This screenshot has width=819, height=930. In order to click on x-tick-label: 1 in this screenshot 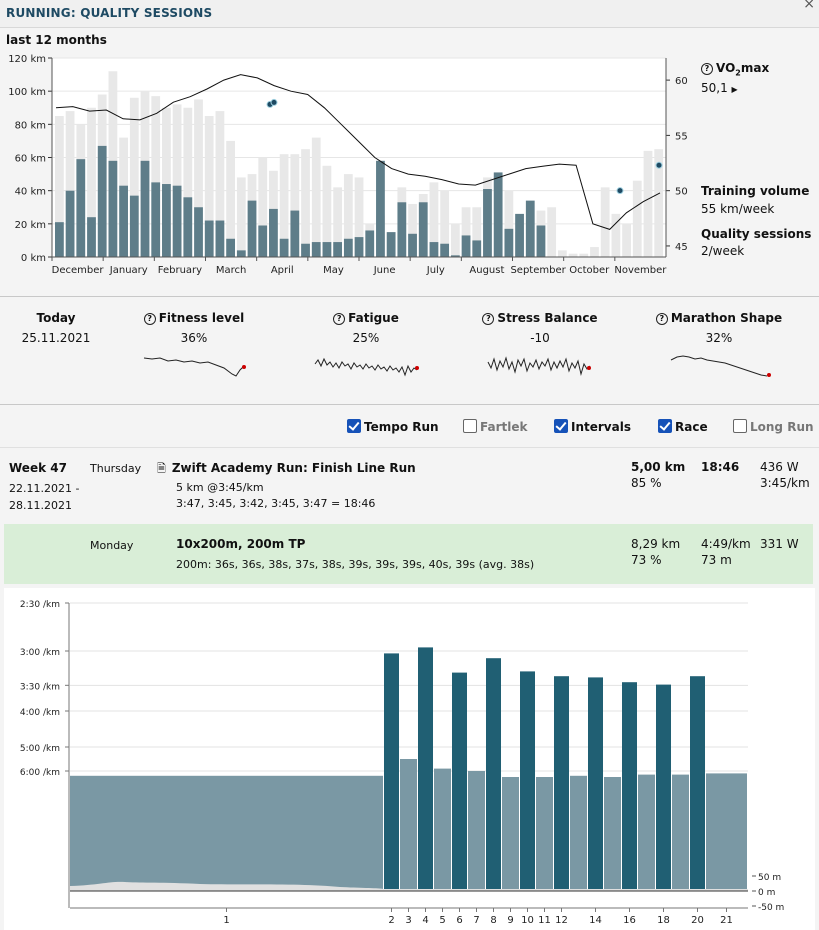, I will do `click(226, 920)`.